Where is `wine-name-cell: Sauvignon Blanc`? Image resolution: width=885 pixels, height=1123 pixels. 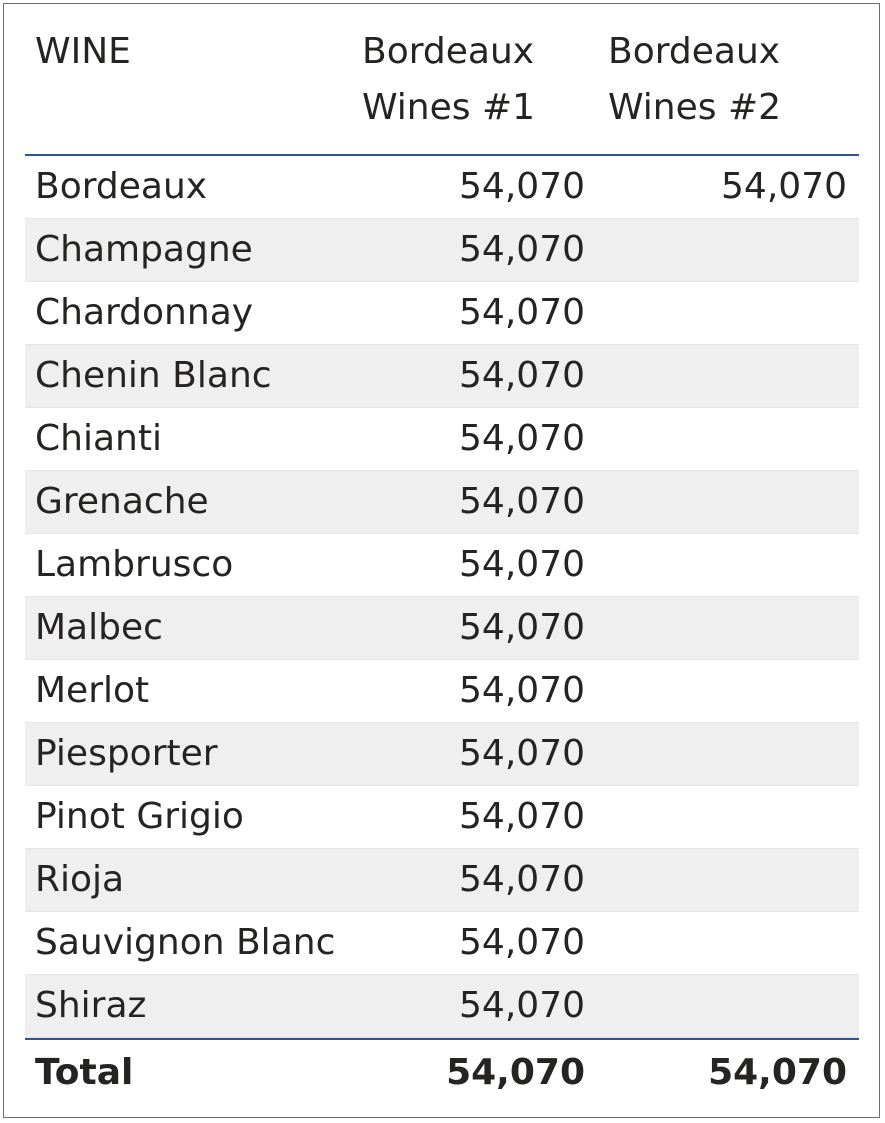 wine-name-cell: Sauvignon Blanc is located at coordinates (185, 942).